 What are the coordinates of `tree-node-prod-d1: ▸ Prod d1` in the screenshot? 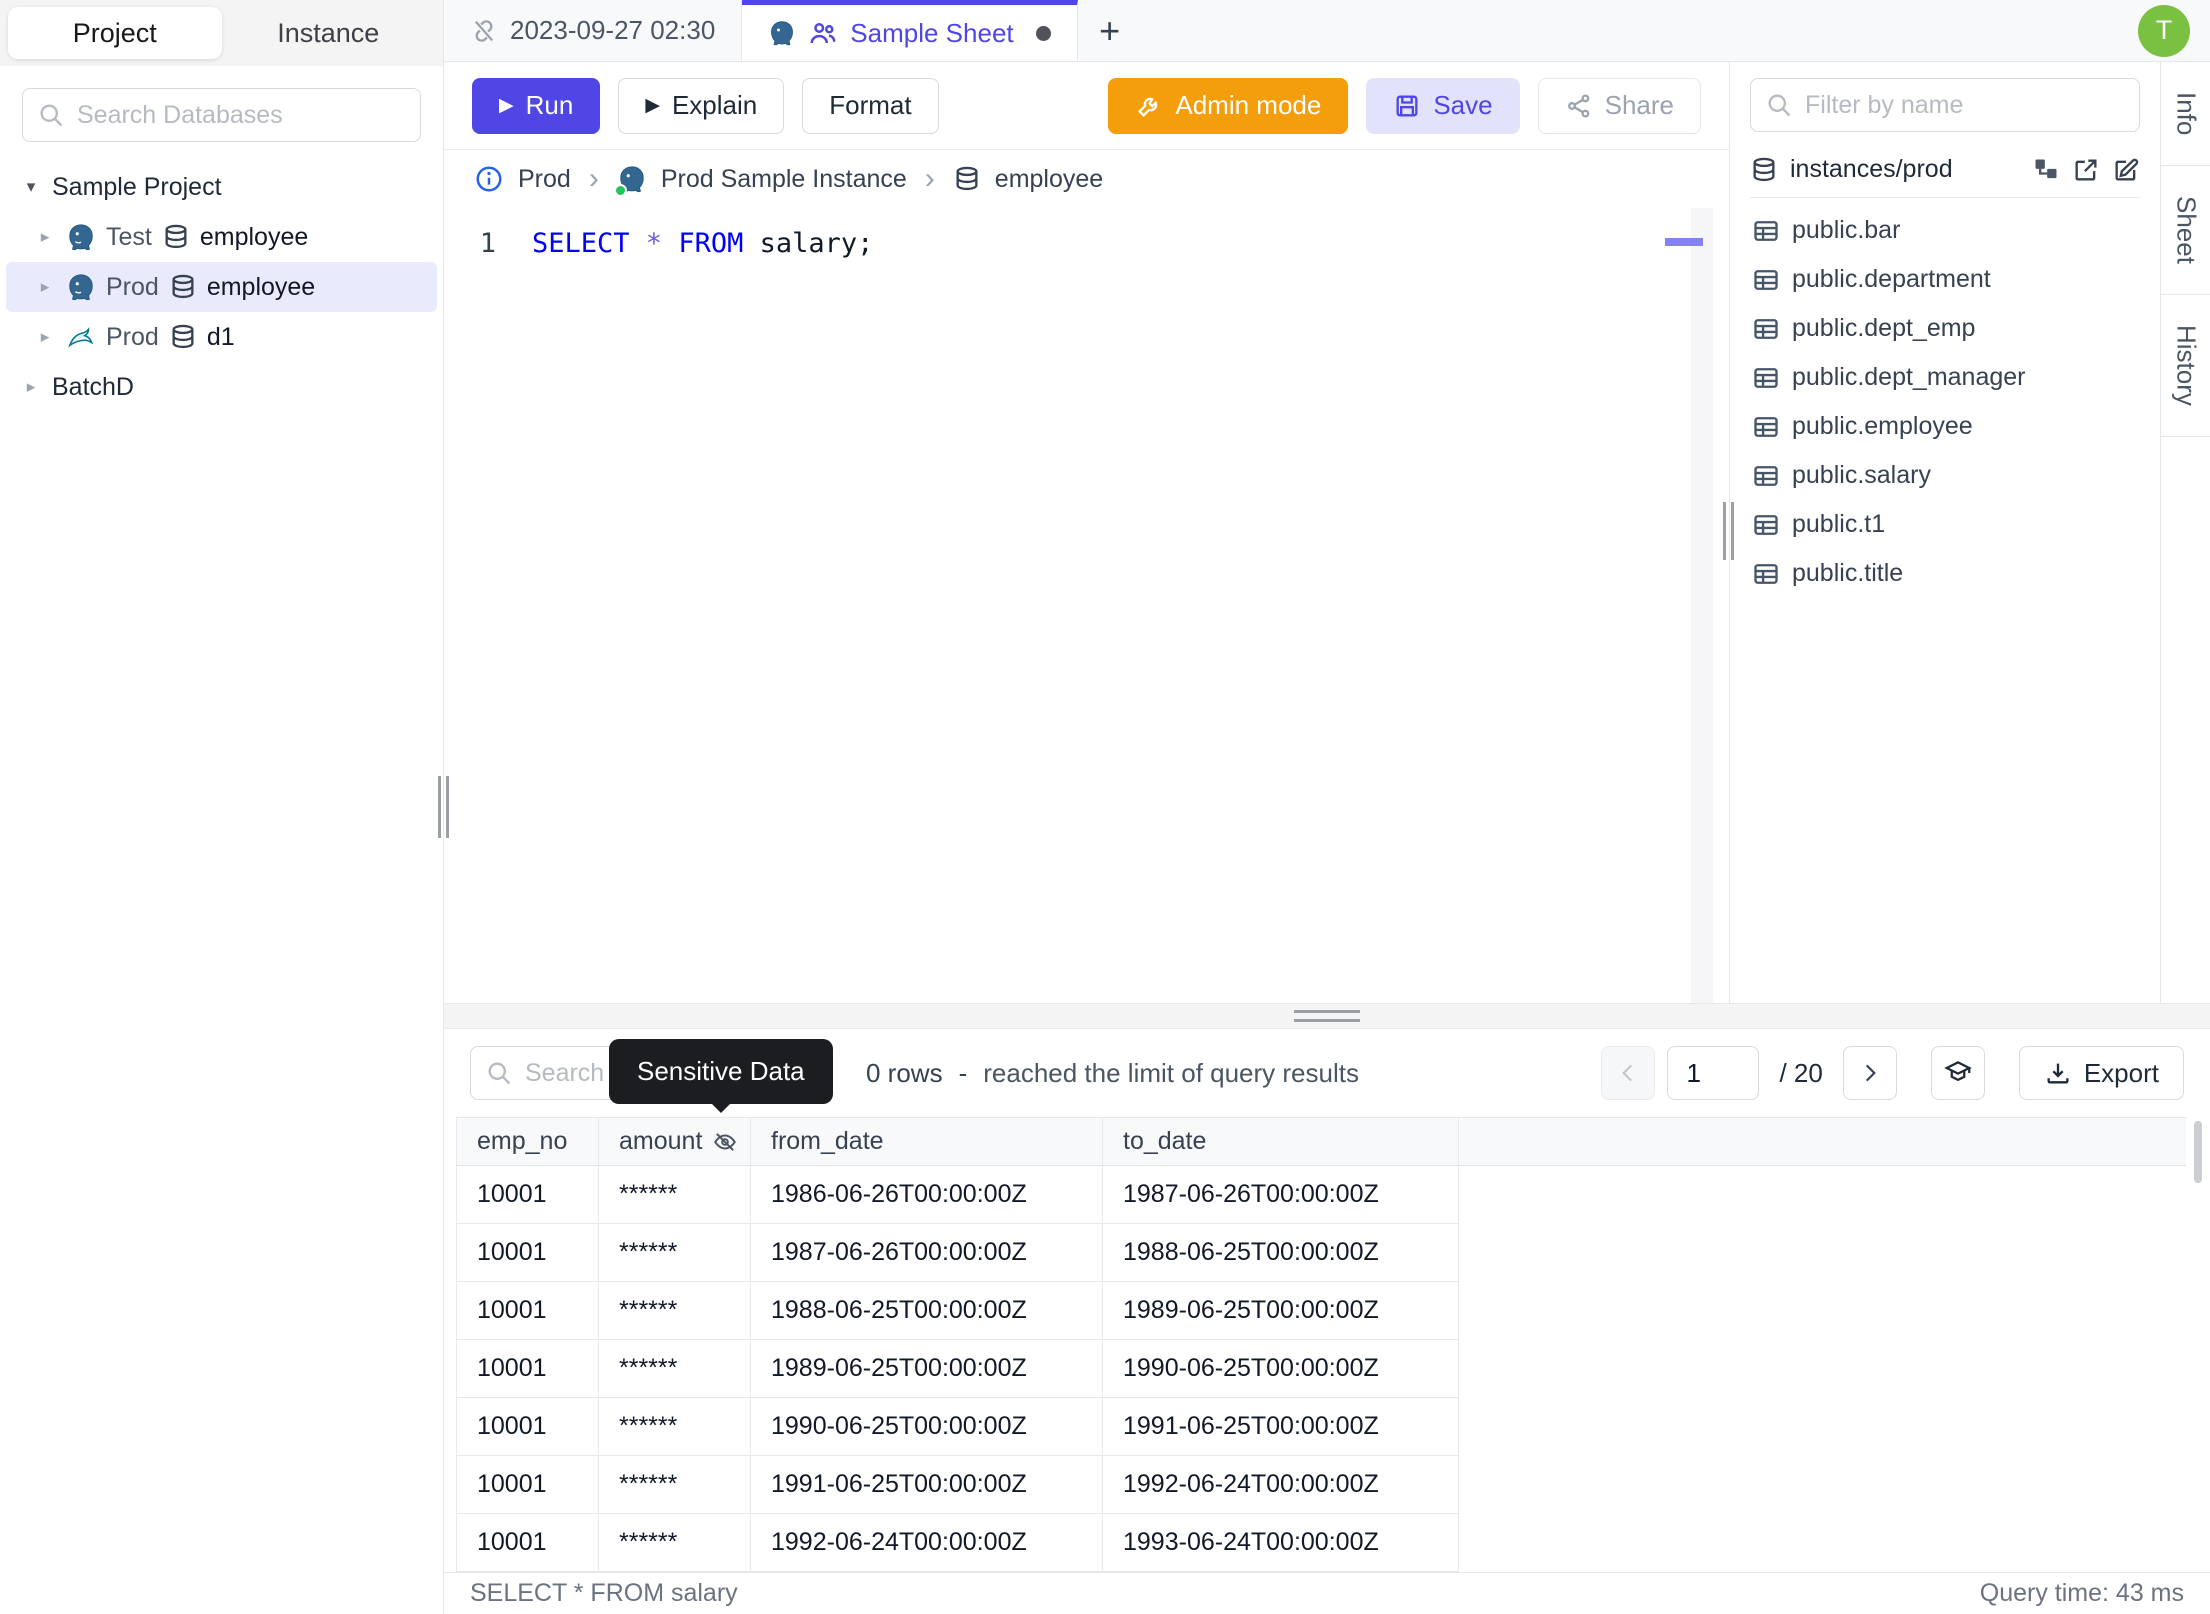 It's located at (221, 337).